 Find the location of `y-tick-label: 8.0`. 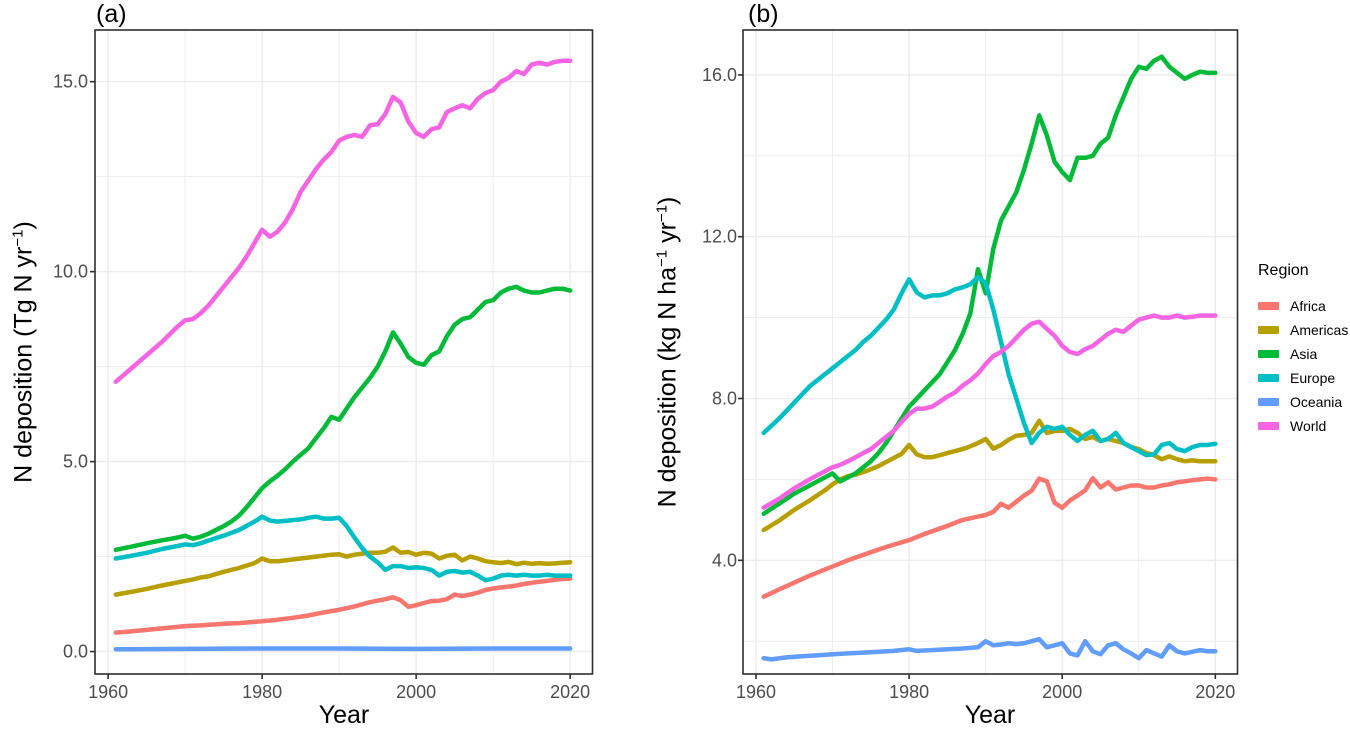

y-tick-label: 8.0 is located at coordinates (724, 399).